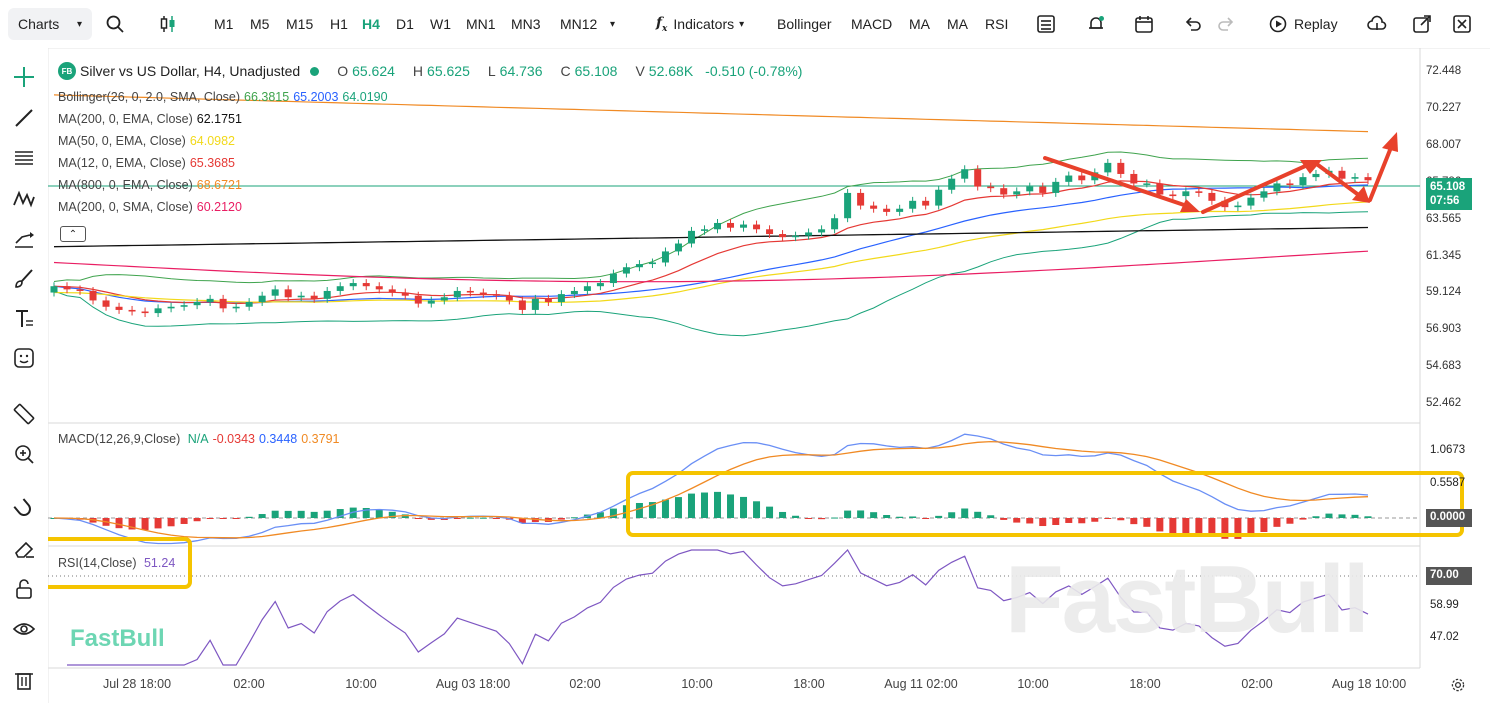  What do you see at coordinates (24, 239) in the screenshot?
I see `projection-icon` at bounding box center [24, 239].